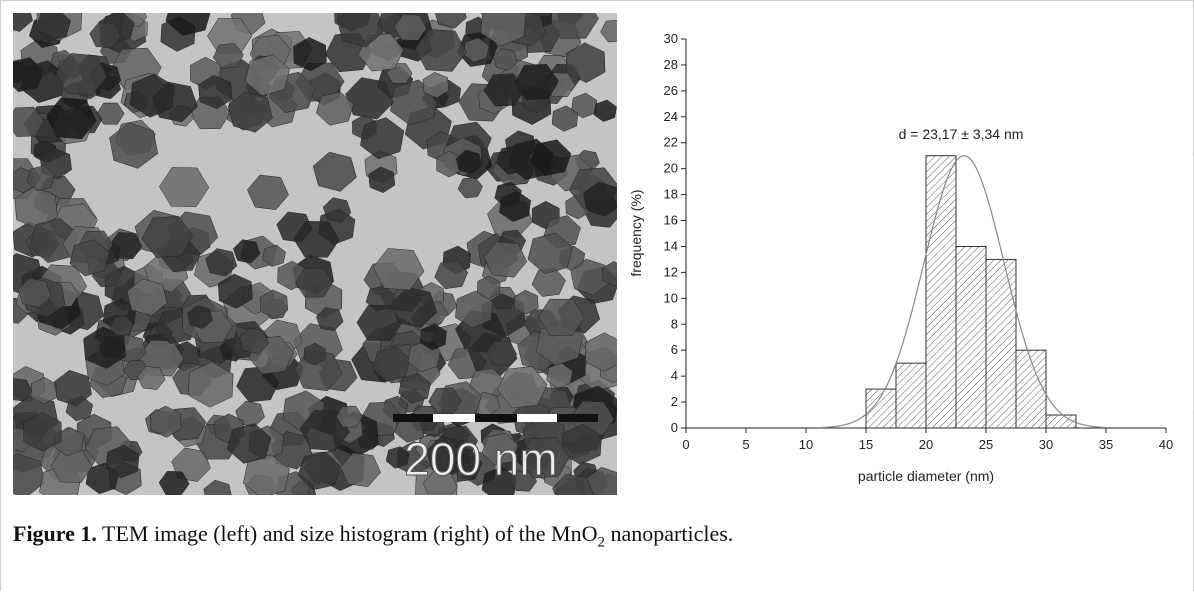  What do you see at coordinates (806, 444) in the screenshot?
I see `x-tick-label: 10` at bounding box center [806, 444].